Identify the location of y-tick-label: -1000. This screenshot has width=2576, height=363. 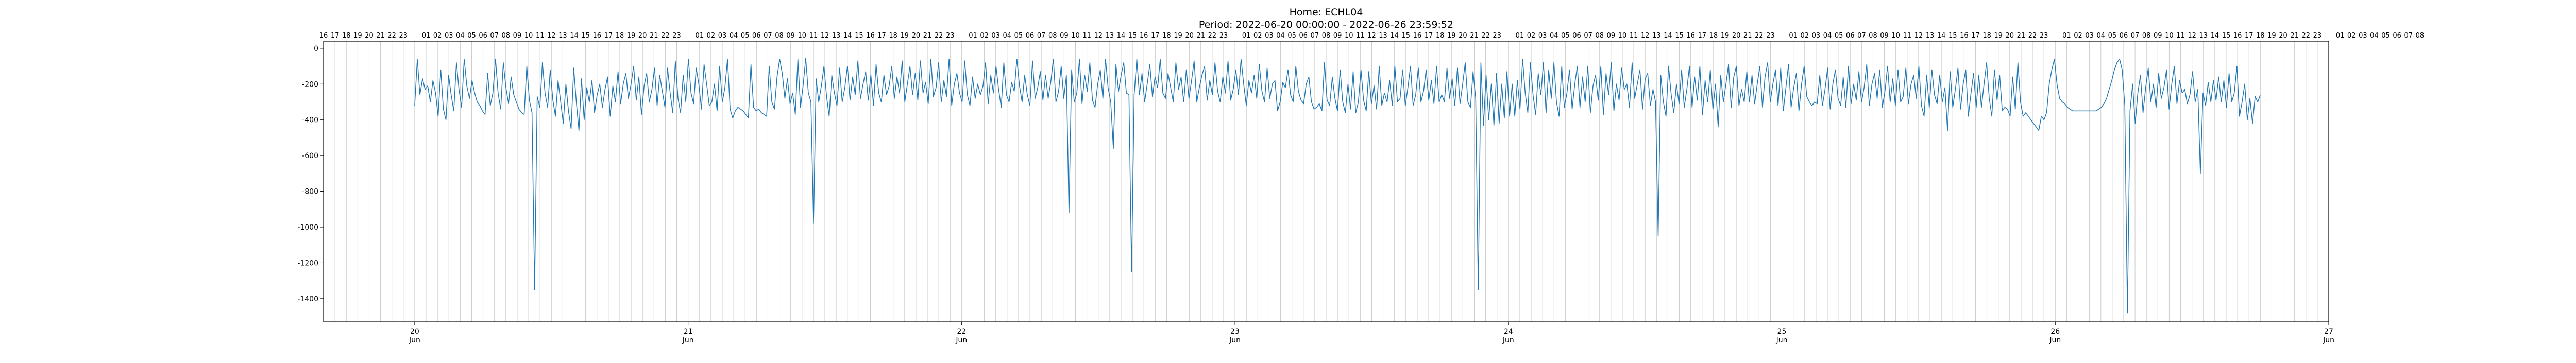
(307, 227).